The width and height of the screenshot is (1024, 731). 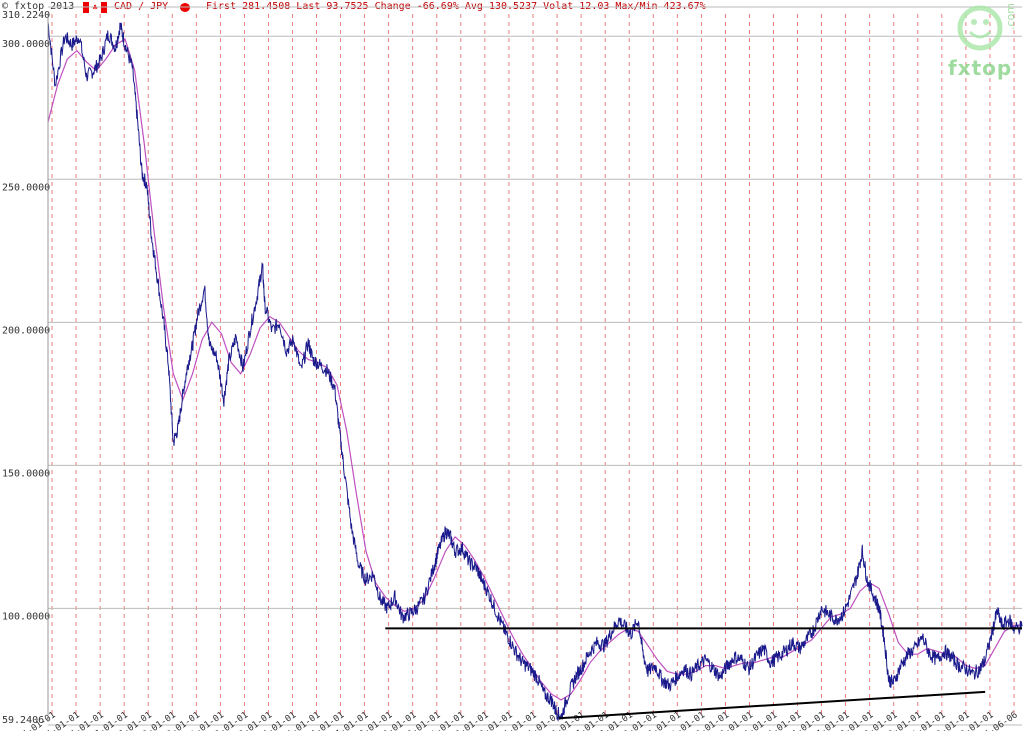 I want to click on logo-domain: .com, so click(x=1010, y=16).